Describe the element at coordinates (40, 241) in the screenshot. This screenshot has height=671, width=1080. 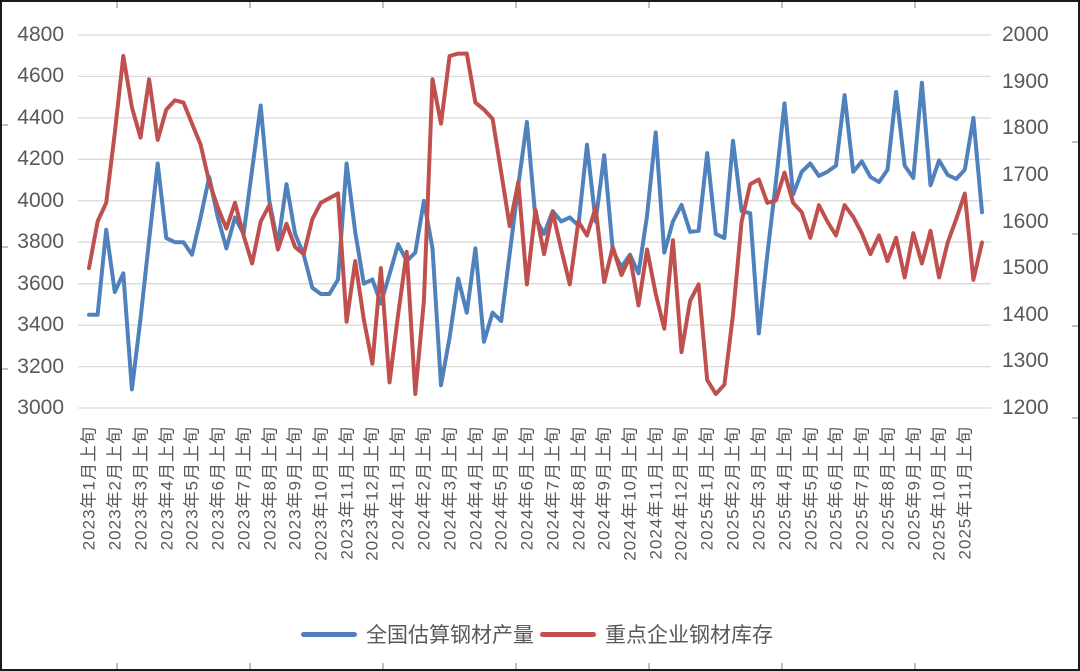
I see `y-axis-left-tick-label: 3800` at that location.